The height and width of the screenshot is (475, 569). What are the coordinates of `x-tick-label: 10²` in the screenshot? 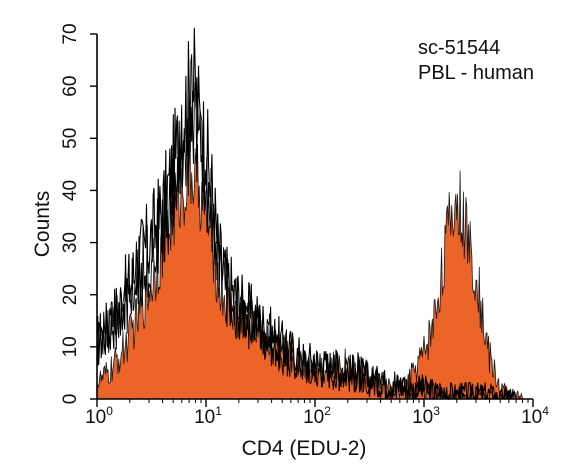 It's located at (317, 416).